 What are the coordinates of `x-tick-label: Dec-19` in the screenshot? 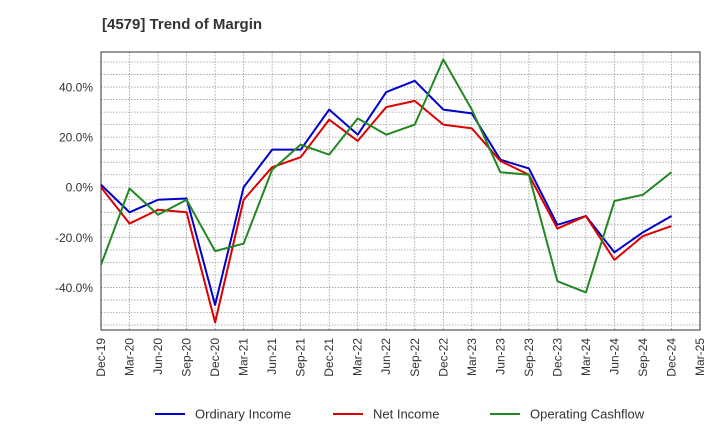 It's located at (101, 357).